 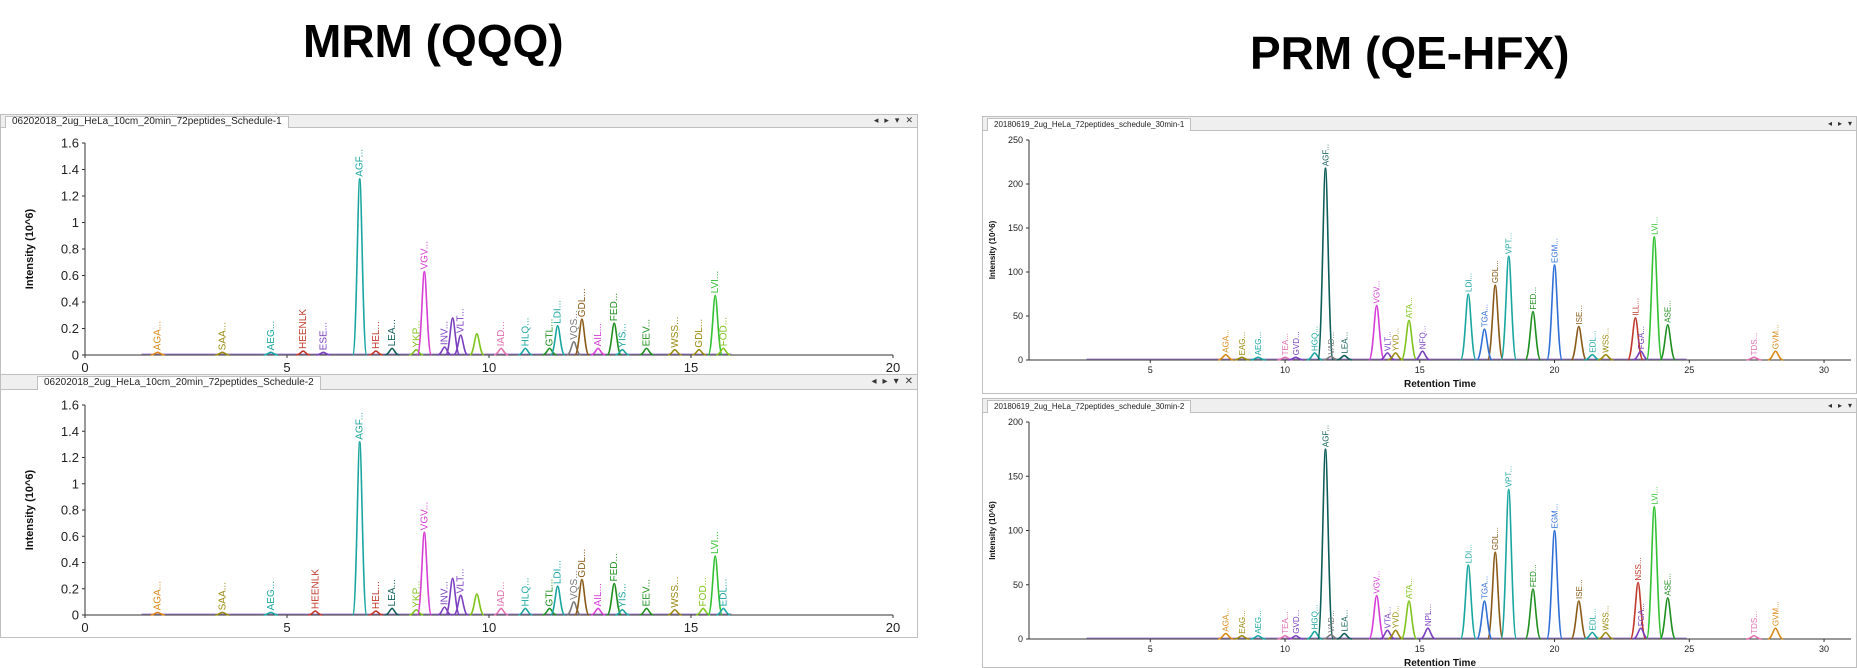 I want to click on y-tick-label: 150, so click(x=1015, y=476).